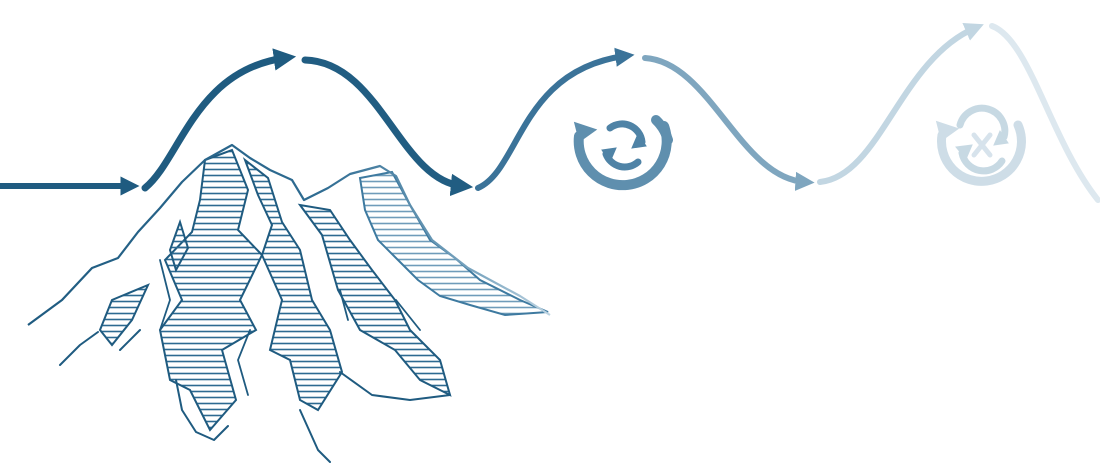 This screenshot has width=1100, height=472. I want to click on mountain-face-sliver, so click(179, 245).